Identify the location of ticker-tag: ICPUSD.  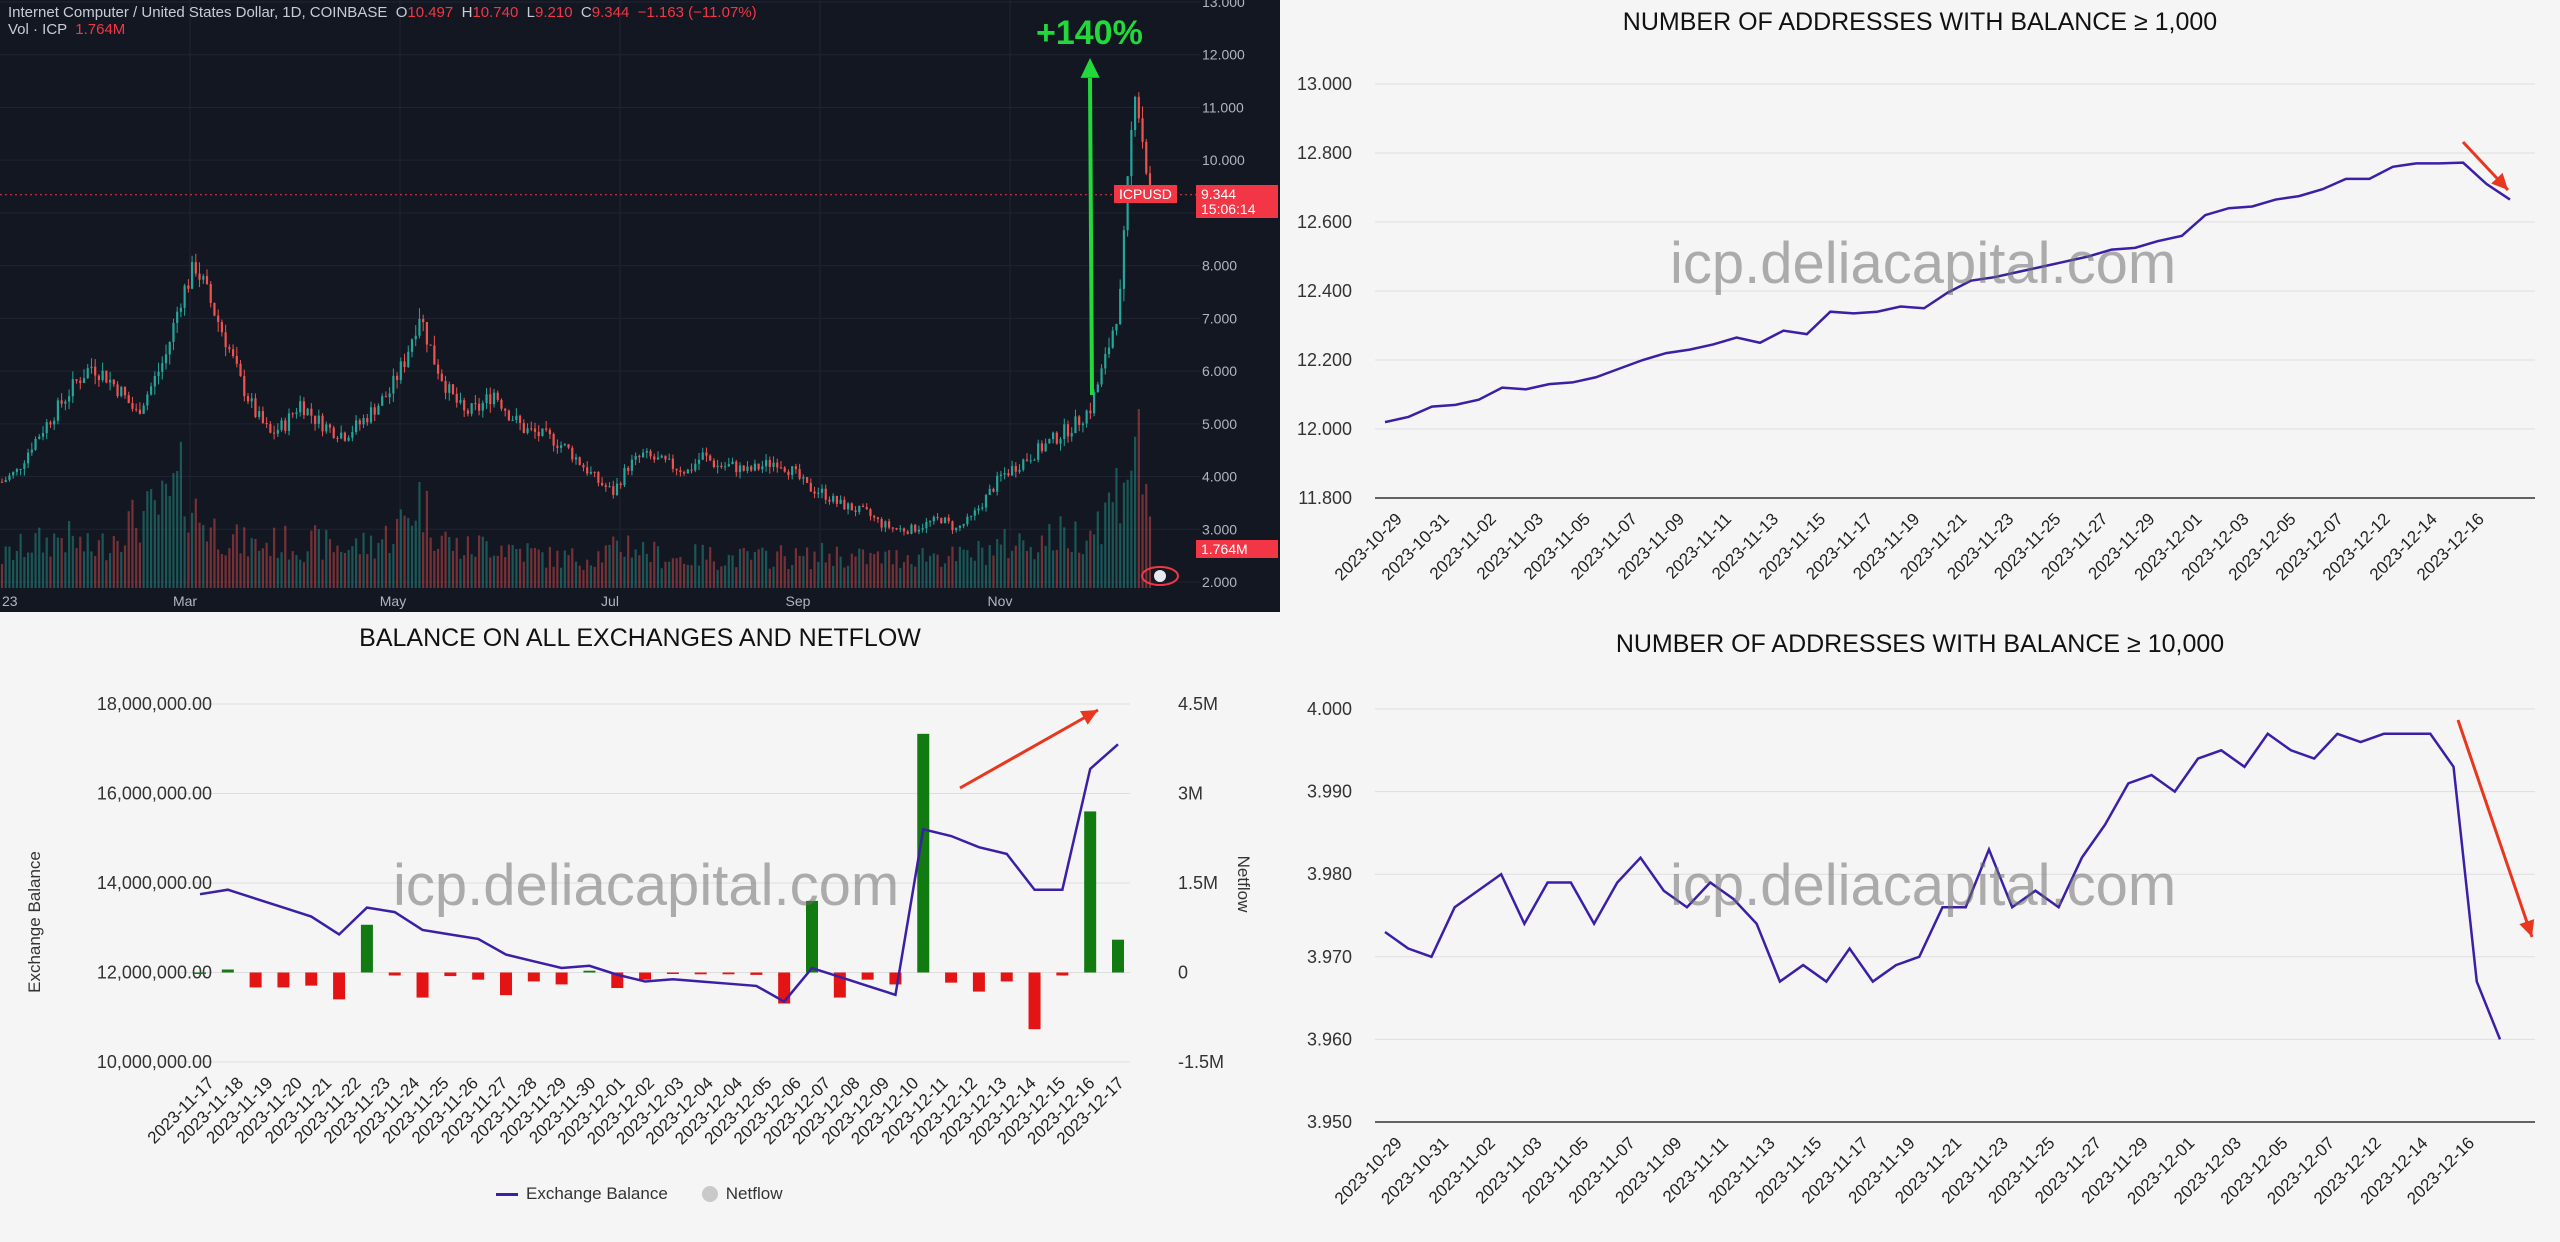
(1145, 194).